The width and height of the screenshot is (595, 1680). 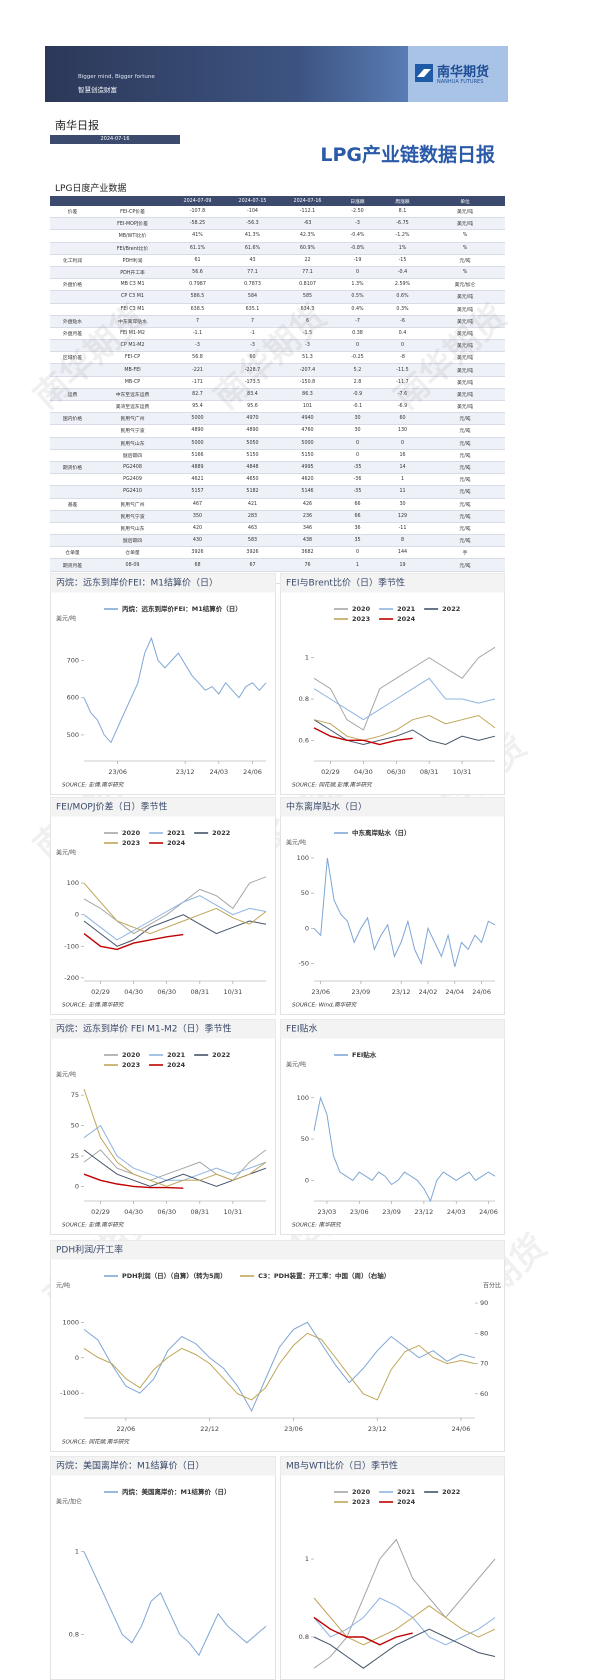 I want to click on report-date: 2024-07-16, so click(x=115, y=139).